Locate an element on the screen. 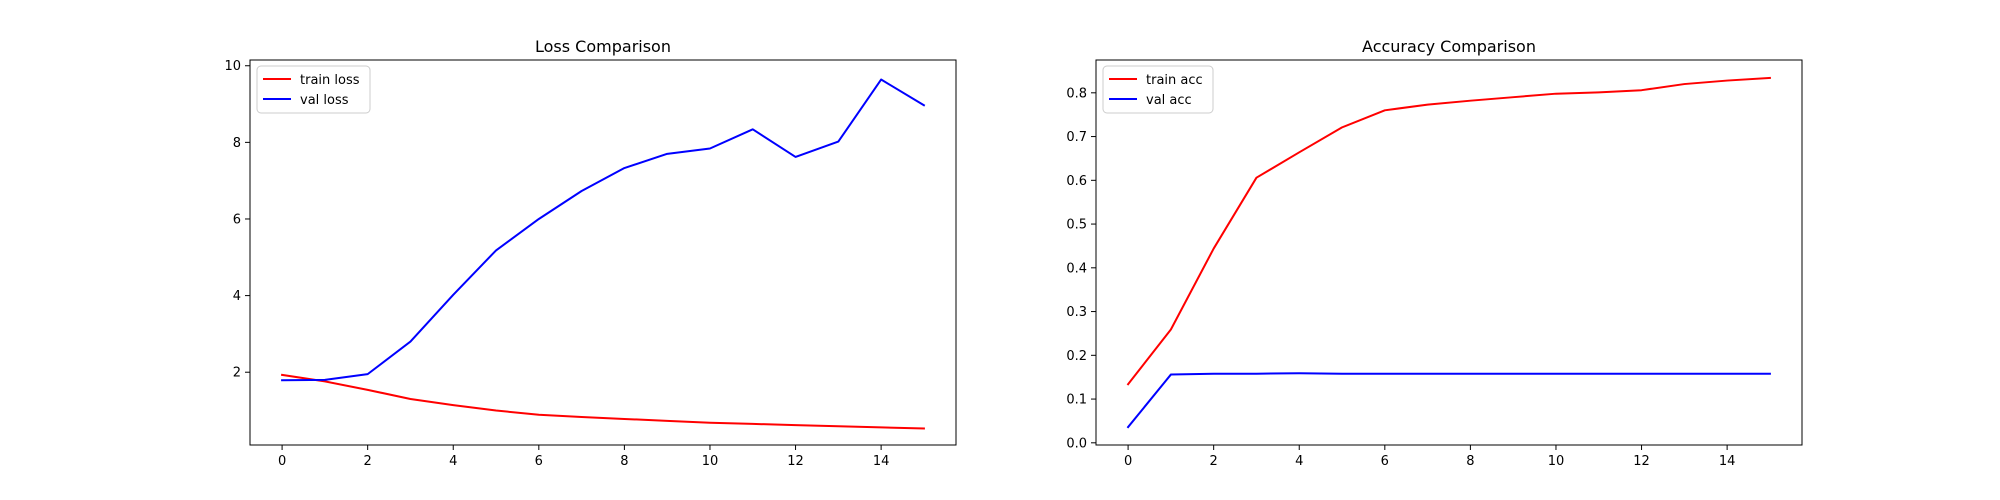  accuracy-y-tick-label: 0.7 is located at coordinates (1076, 137).